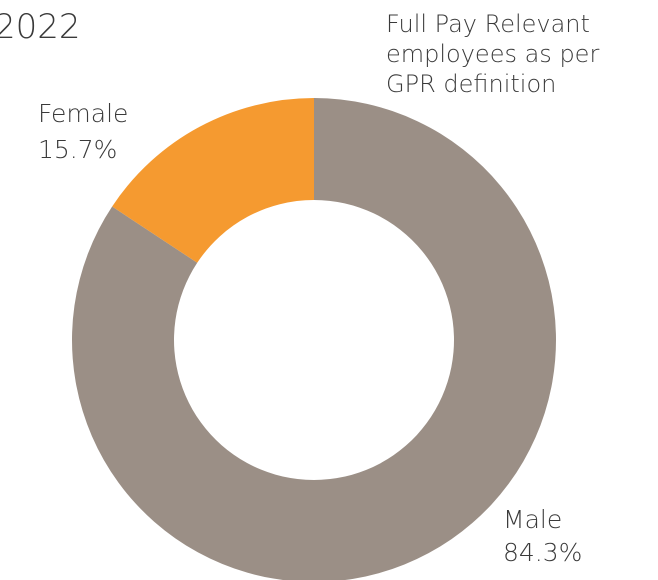 The height and width of the screenshot is (580, 658). What do you see at coordinates (492, 54) in the screenshot?
I see `annotation: employees as per` at bounding box center [492, 54].